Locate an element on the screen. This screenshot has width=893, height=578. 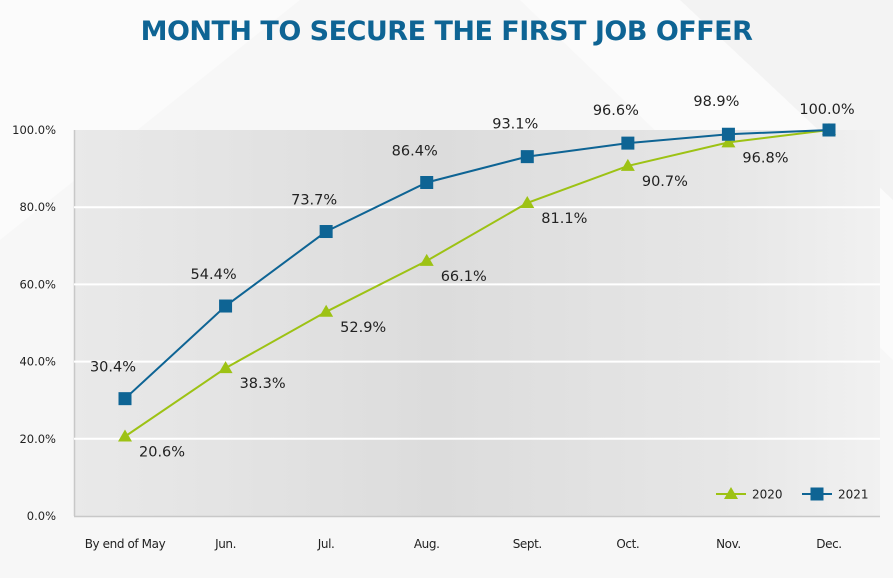
legend-item-2020: 2020 is located at coordinates (749, 494).